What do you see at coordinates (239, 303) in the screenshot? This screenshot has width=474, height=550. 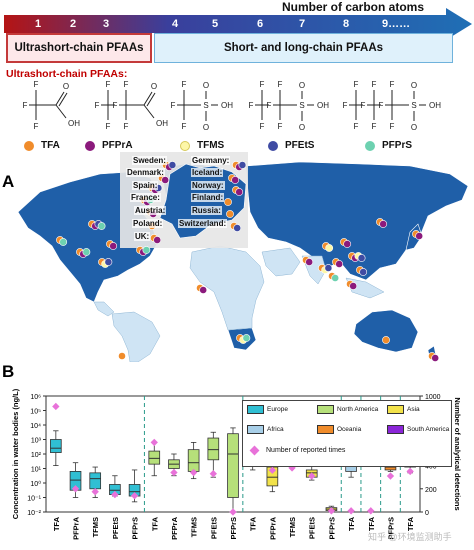 I see `other-land` at bounding box center [239, 303].